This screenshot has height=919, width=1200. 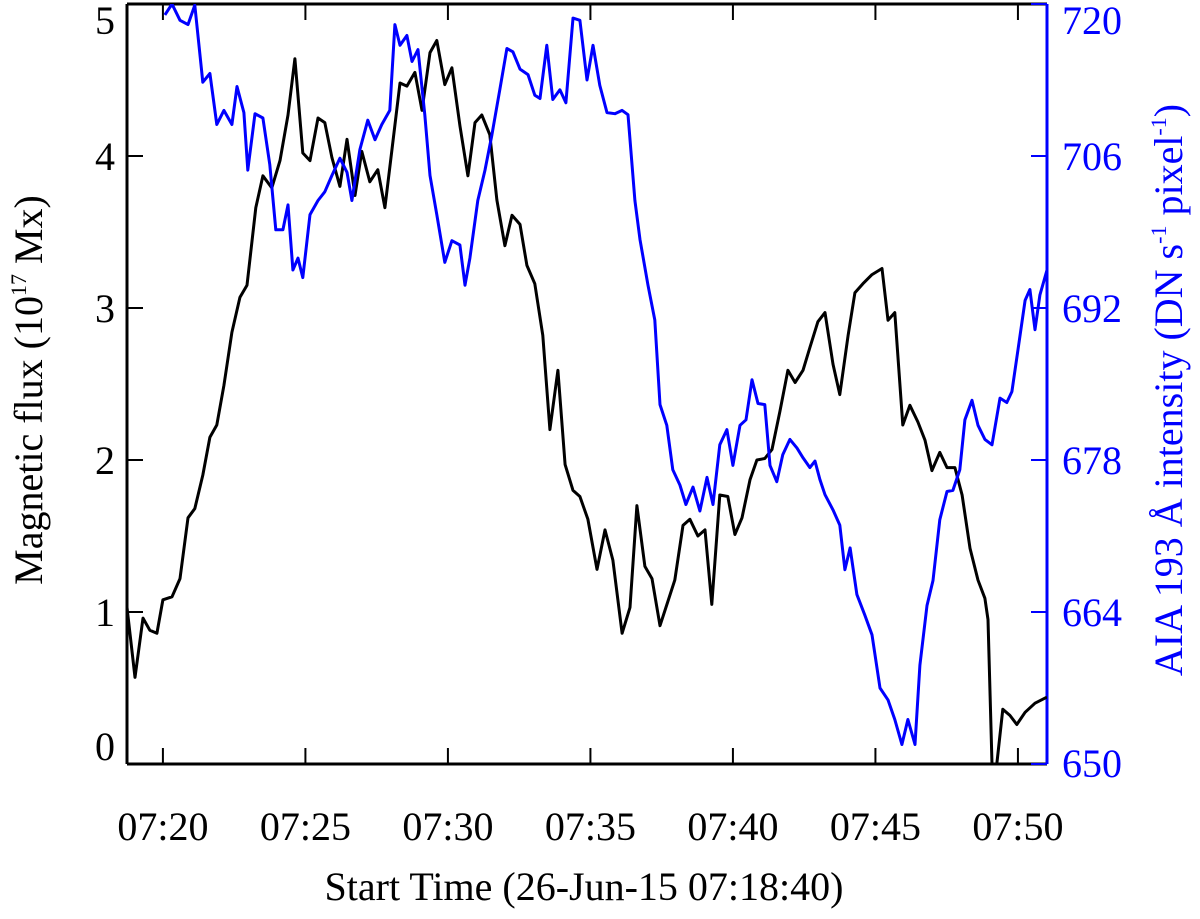 I want to click on x-tick-label: 07:45, so click(x=875, y=826).